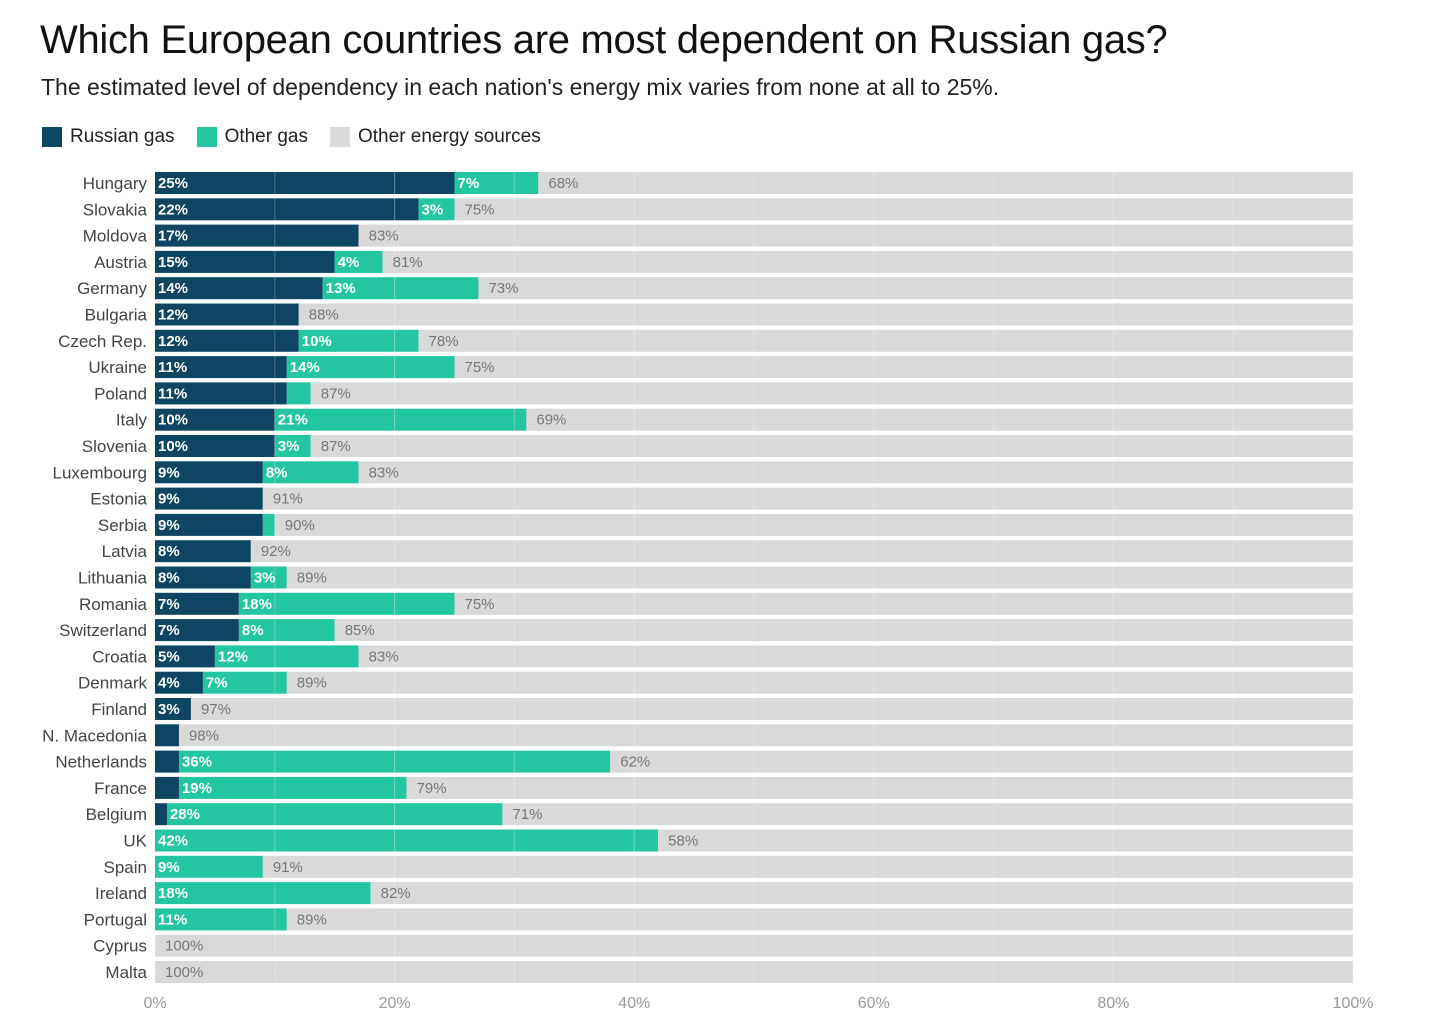  I want to click on legend-label-other-gas: Other gas, so click(266, 136).